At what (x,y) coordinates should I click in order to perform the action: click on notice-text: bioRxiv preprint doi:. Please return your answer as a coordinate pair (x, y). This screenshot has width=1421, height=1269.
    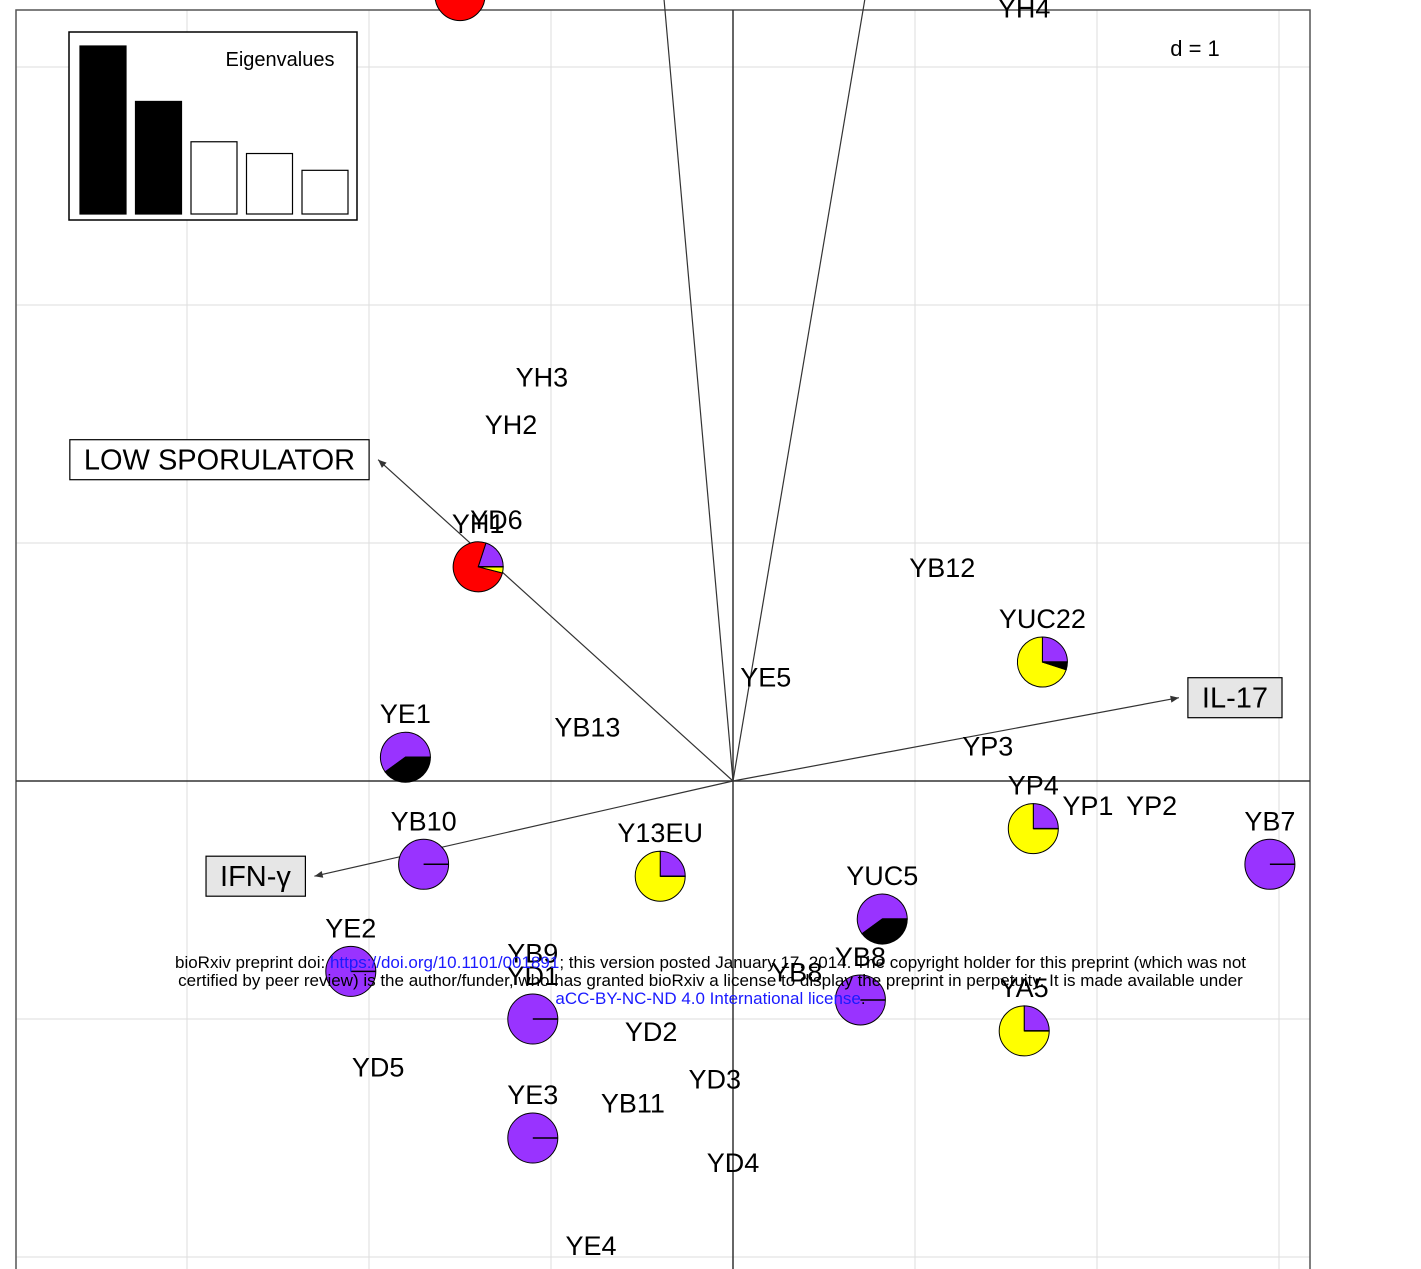
    Looking at the image, I should click on (252, 962).